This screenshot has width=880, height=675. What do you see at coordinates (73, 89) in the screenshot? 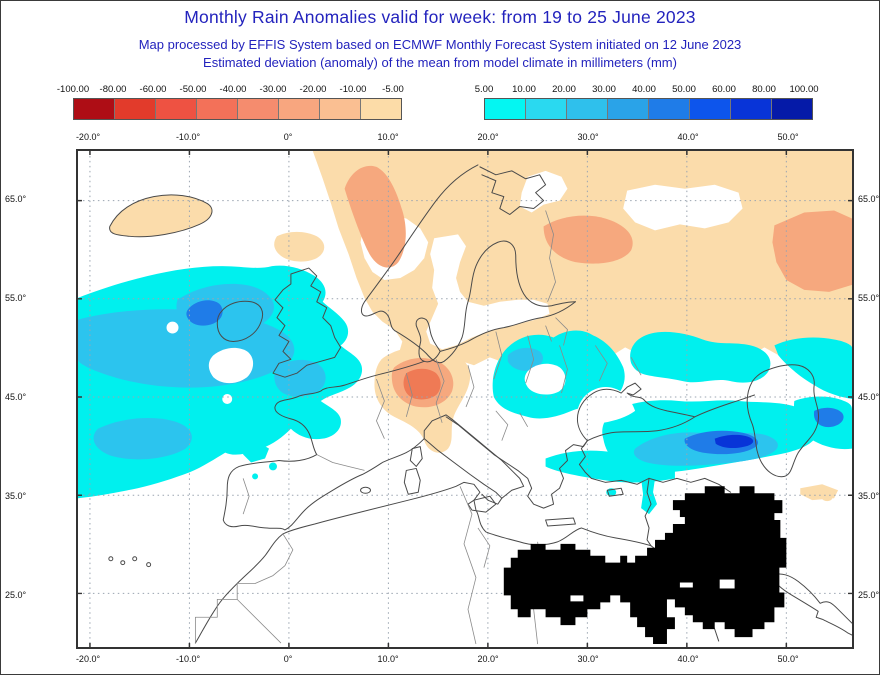
I see `legend-neg-label: -100.00` at bounding box center [73, 89].